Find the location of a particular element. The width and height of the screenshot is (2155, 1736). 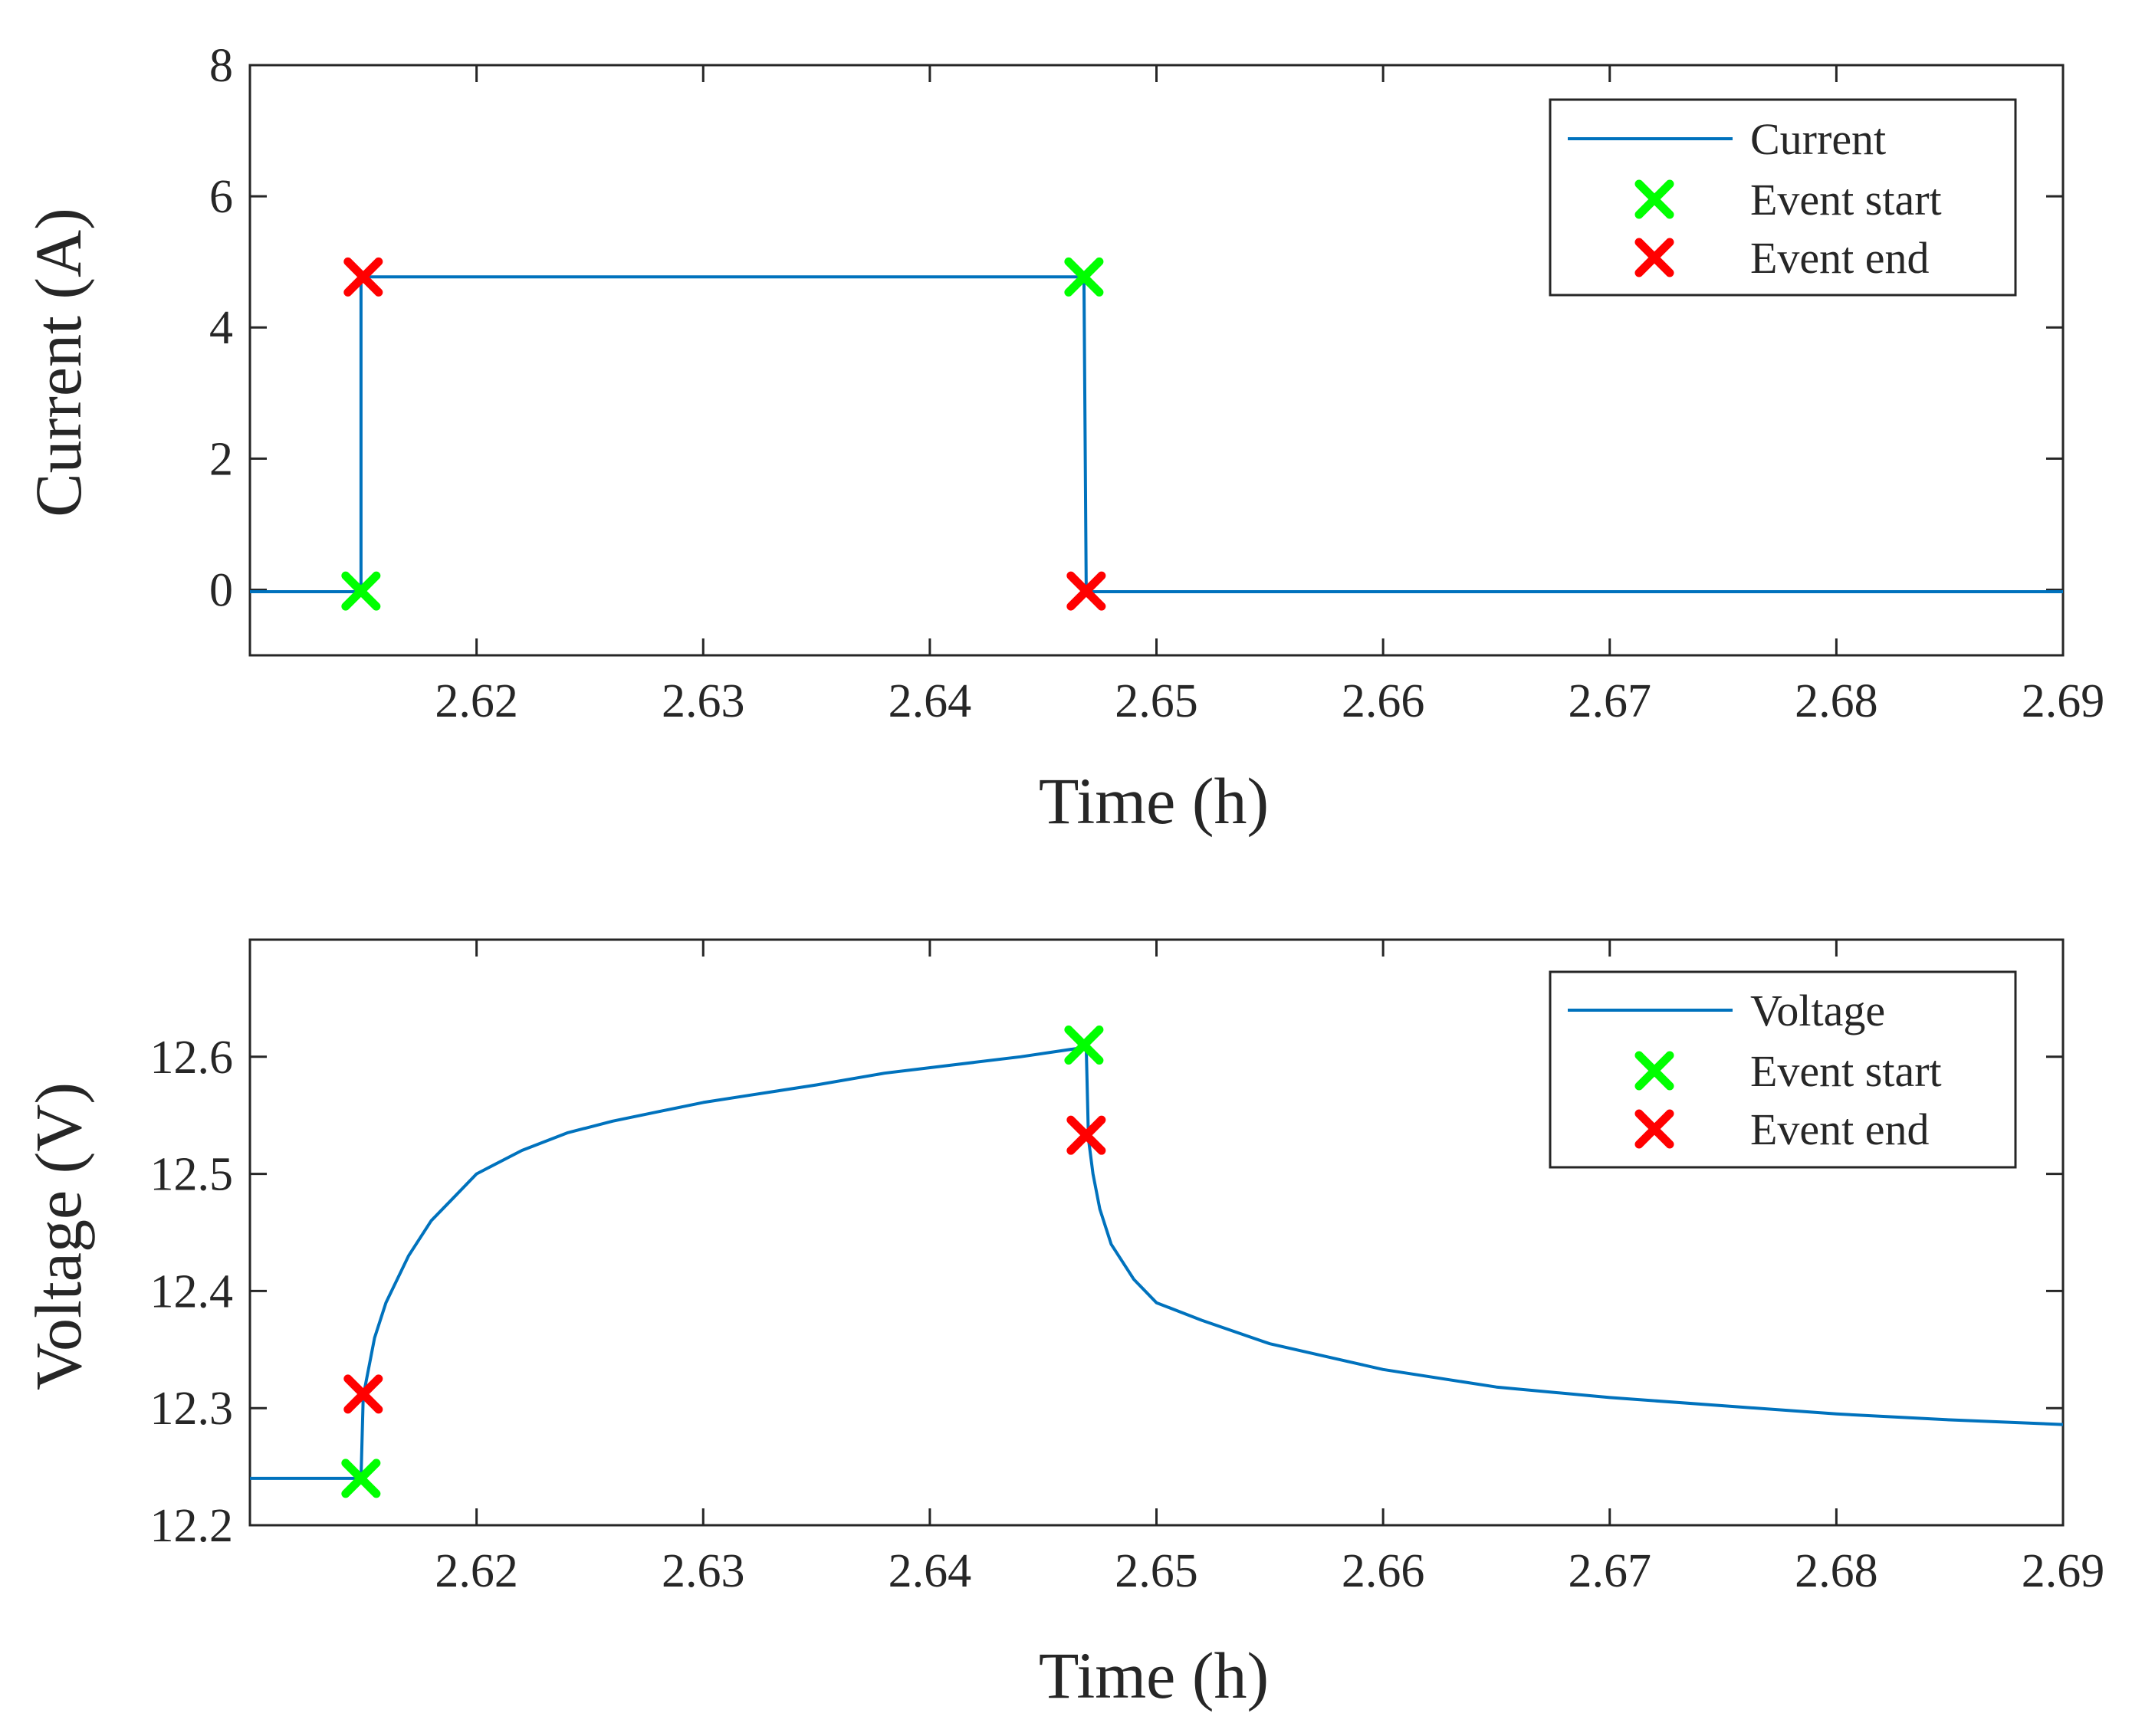

voltage-xlabel: Time (h) is located at coordinates (1154, 1676).